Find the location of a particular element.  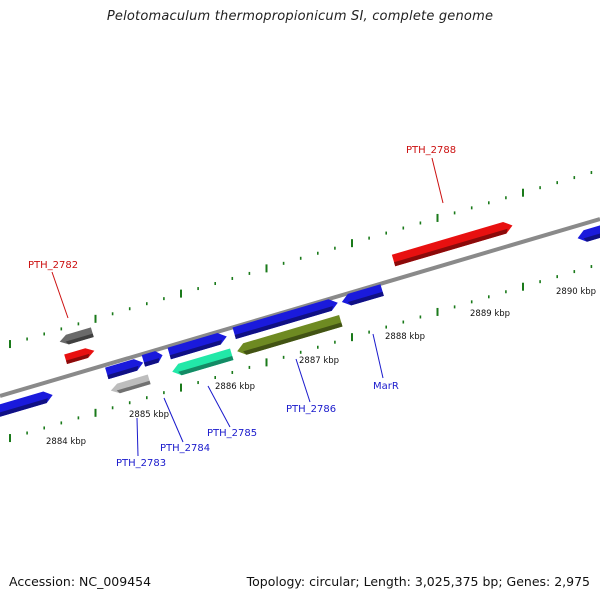

accession-text: Accession: NC_009454 is located at coordinates (80, 581).